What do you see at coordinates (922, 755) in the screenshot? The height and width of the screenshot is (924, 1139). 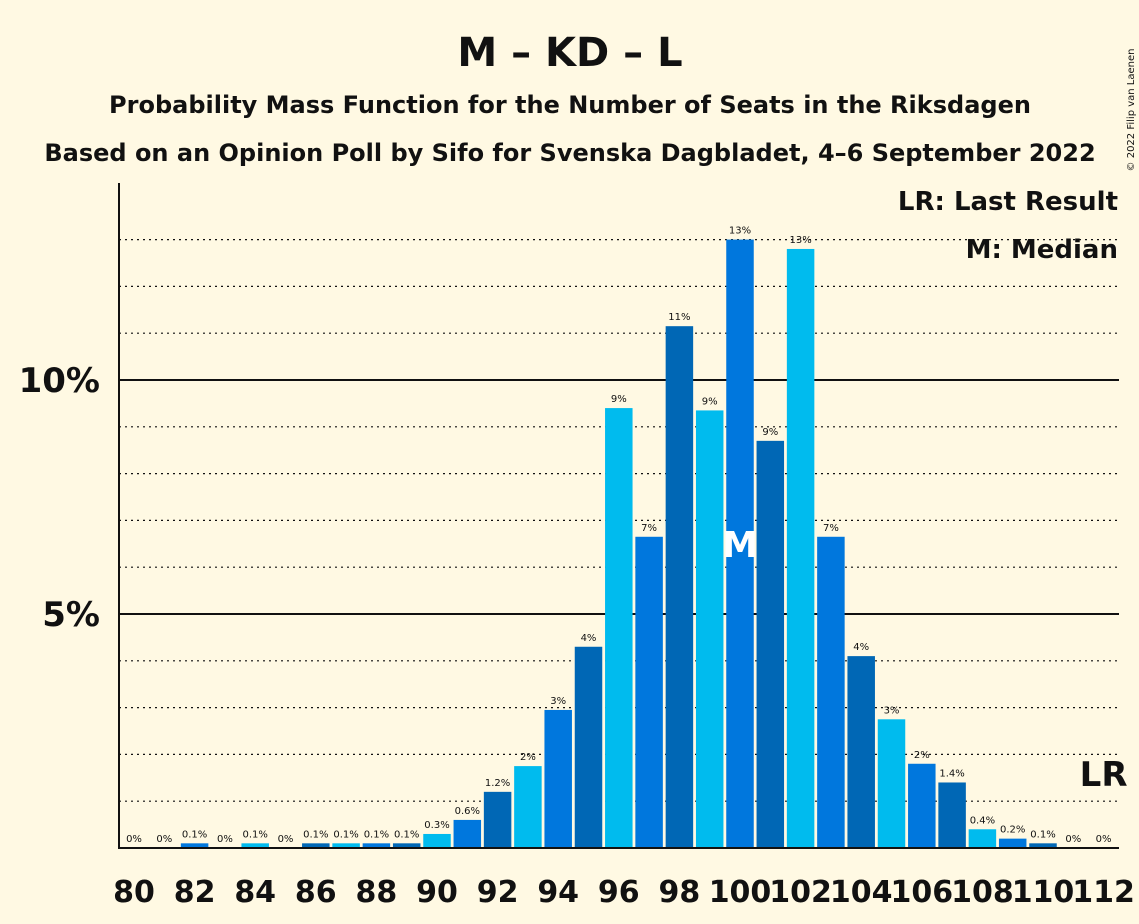 I see `data-label-seat-106: 2%` at bounding box center [922, 755].